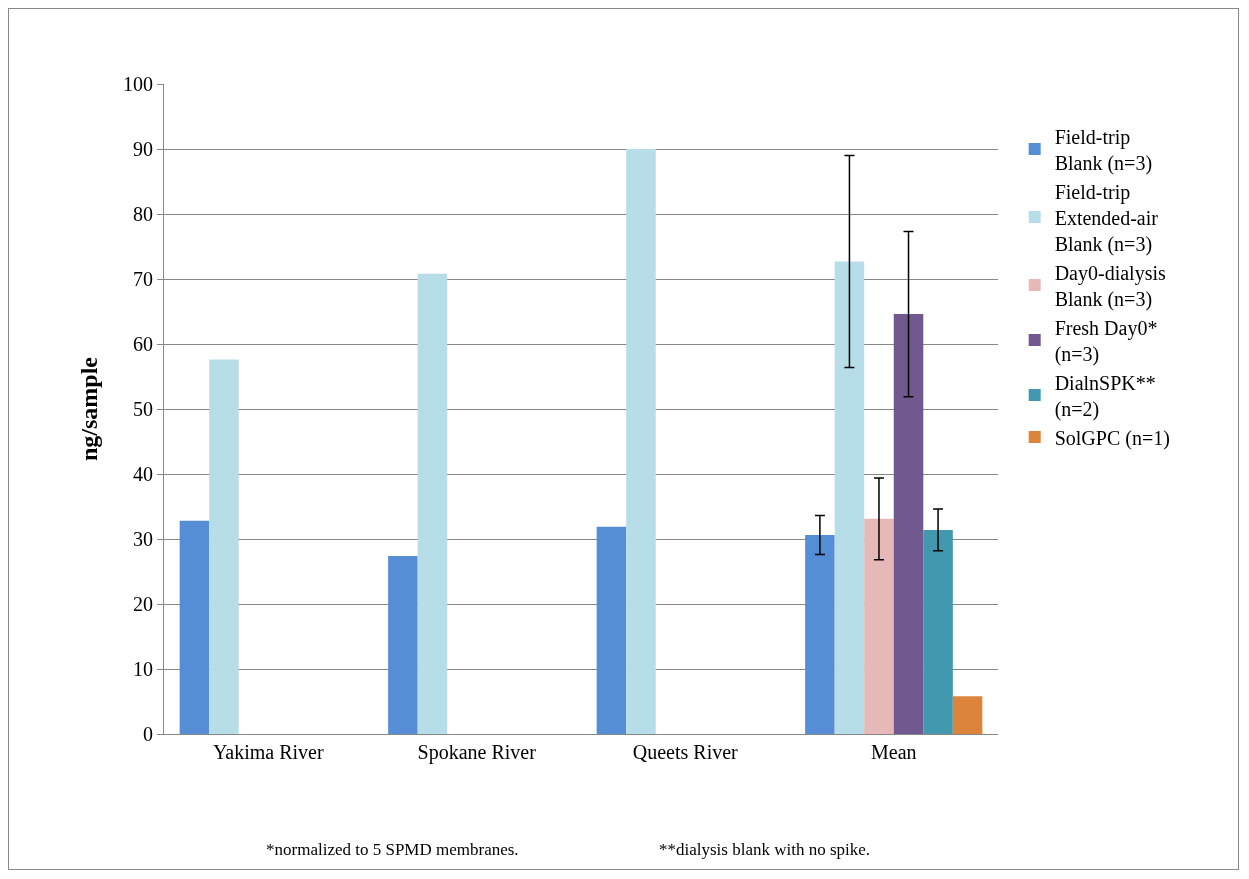 The image size is (1249, 879). I want to click on x-tick-label: Spokane River, so click(477, 752).